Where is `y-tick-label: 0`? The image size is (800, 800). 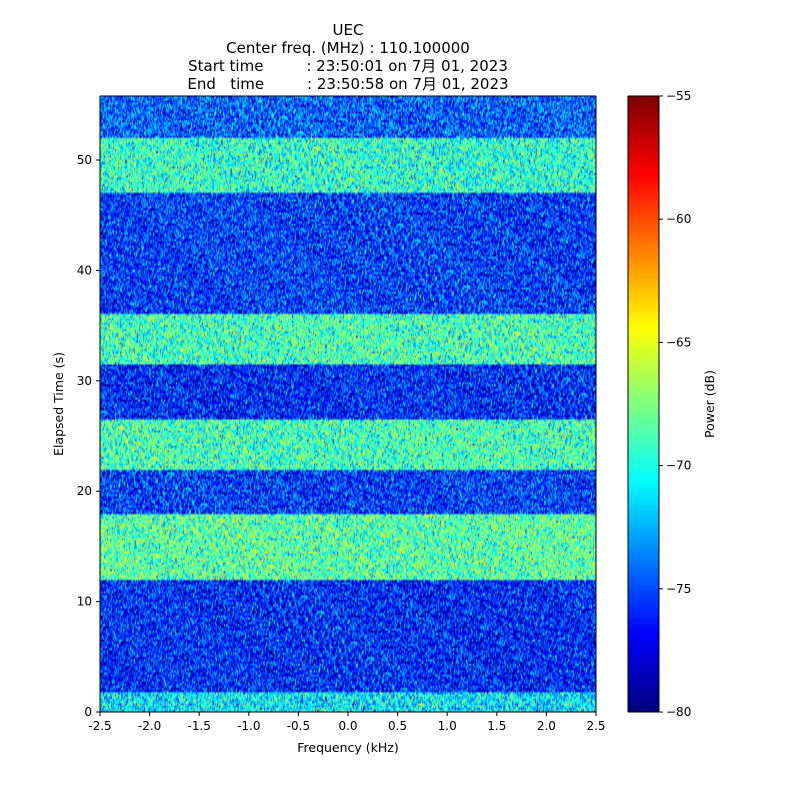
y-tick-label: 0 is located at coordinates (88, 712).